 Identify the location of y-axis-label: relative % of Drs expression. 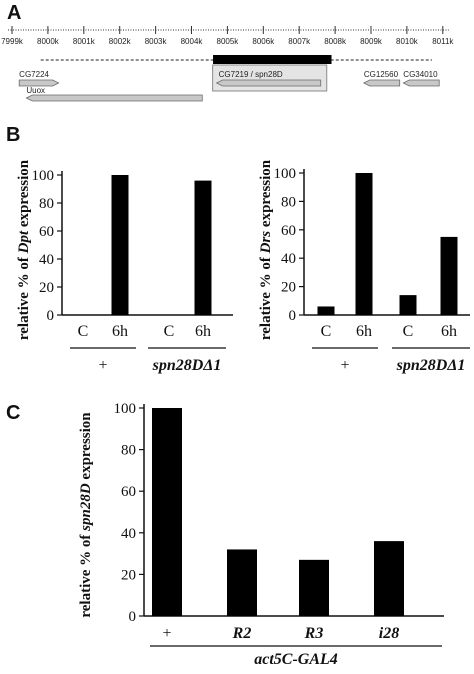
(266, 249).